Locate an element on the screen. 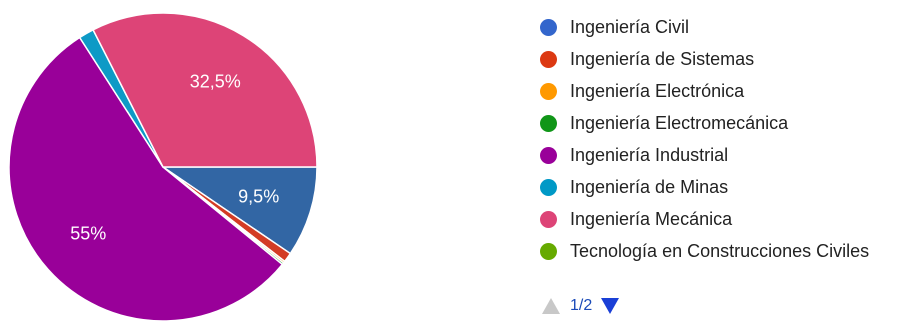  legend-item-7: Tecnología en Construcciones Civiles is located at coordinates (704, 251).